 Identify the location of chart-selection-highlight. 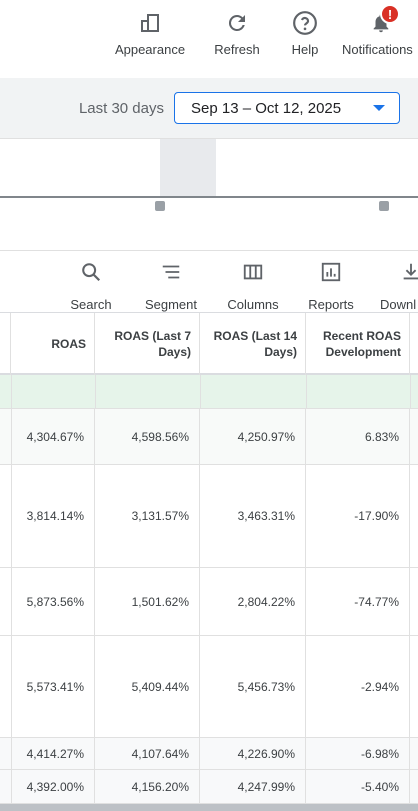
(188, 168).